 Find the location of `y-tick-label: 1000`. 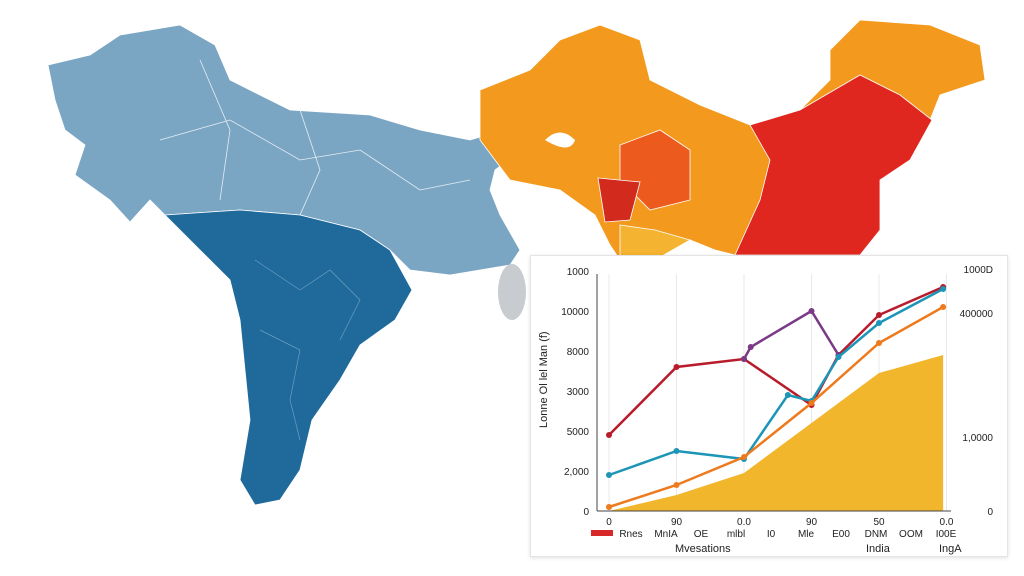

y-tick-label: 1000 is located at coordinates (578, 272).